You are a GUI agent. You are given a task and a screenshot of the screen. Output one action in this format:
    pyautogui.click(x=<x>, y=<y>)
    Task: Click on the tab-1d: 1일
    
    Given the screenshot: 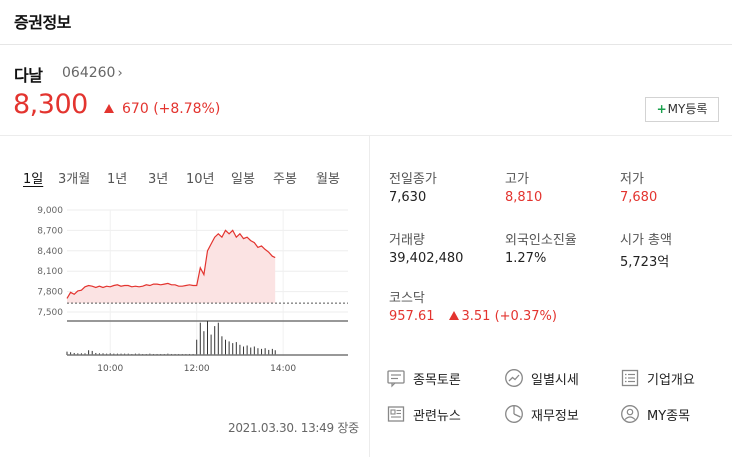 What is the action you would take?
    pyautogui.click(x=33, y=179)
    